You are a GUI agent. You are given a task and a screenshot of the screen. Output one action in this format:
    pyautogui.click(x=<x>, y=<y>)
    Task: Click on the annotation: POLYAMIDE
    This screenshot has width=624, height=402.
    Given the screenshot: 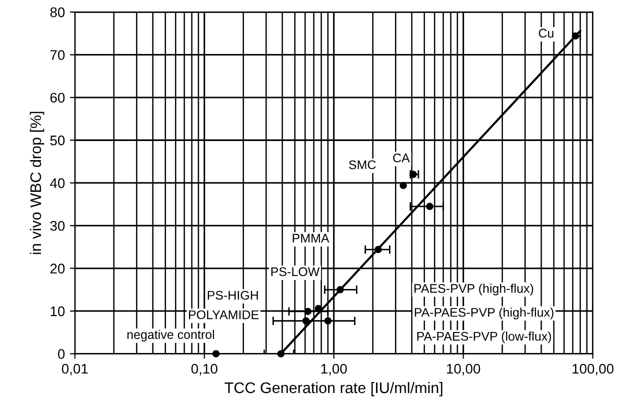 What is the action you would take?
    pyautogui.click(x=224, y=315)
    